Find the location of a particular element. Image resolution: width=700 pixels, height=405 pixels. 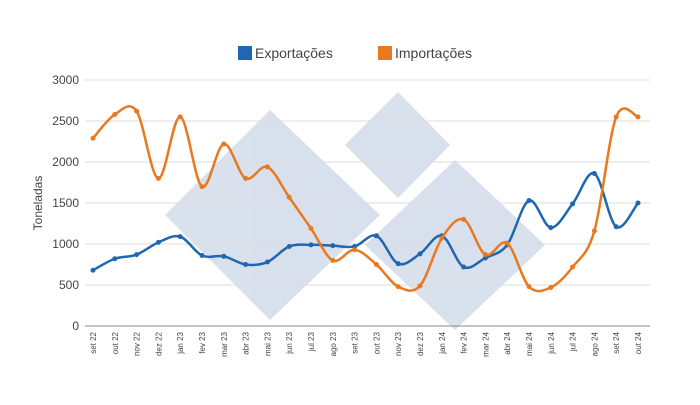

x-tick-label: out 24 is located at coordinates (638, 342).